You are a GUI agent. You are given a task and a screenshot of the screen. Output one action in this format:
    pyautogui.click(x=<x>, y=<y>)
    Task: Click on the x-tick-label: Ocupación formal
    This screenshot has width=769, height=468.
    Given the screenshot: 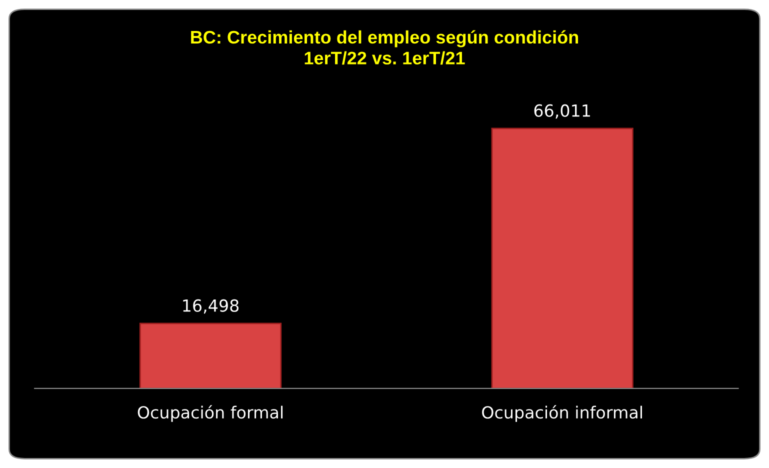 What is the action you would take?
    pyautogui.click(x=210, y=413)
    